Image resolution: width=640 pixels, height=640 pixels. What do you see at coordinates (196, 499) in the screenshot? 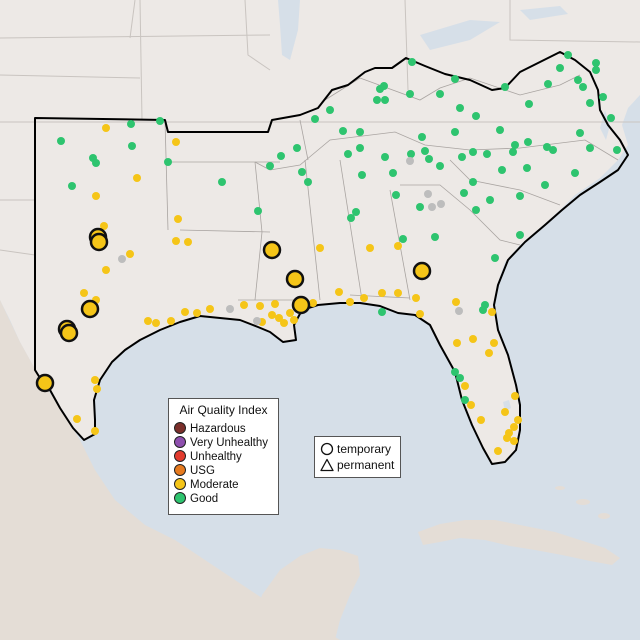
I see `legend-item-good: Good` at bounding box center [196, 499].